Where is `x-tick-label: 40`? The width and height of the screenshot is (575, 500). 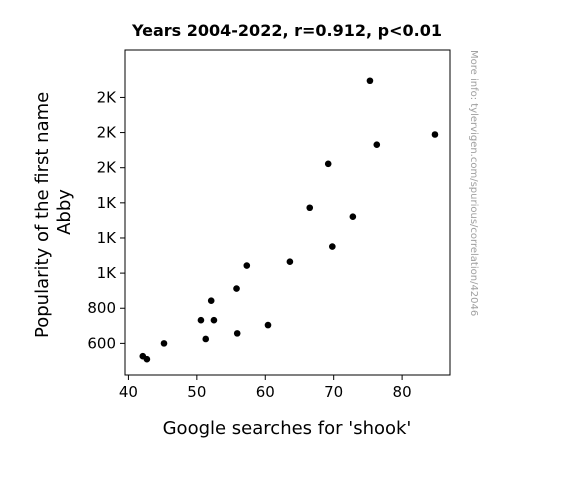 x-tick-label: 40 is located at coordinates (128, 392).